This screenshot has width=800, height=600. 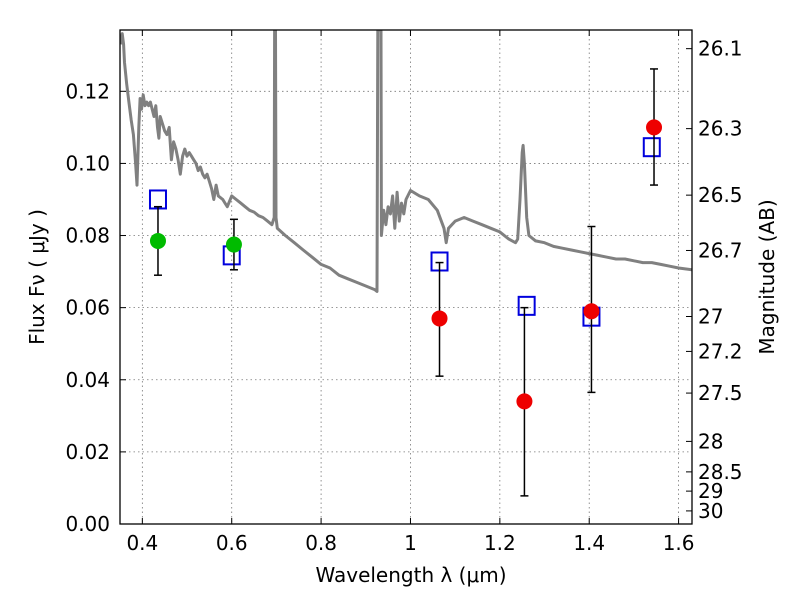 I want to click on x-tick-label: 1.2, so click(x=500, y=543).